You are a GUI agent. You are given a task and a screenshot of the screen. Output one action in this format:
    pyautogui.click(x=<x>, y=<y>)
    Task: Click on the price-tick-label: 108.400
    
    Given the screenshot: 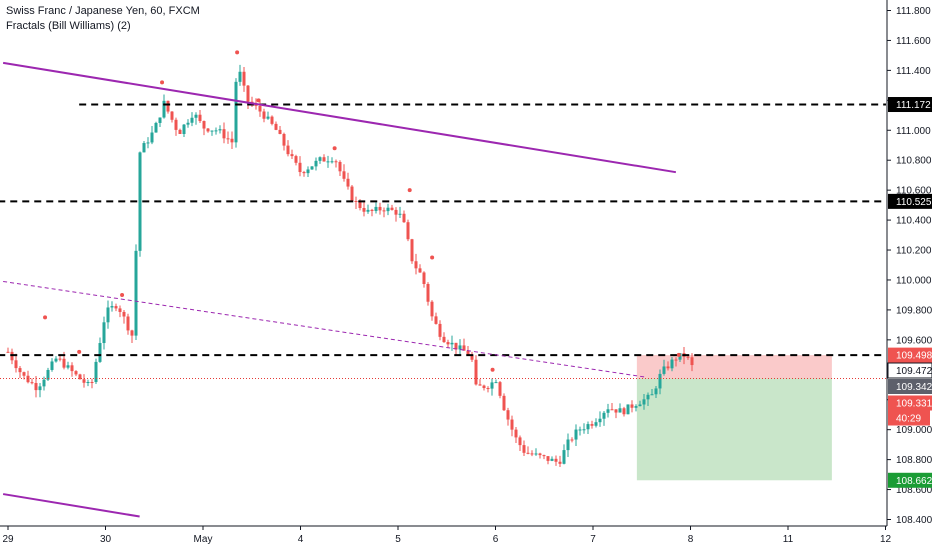 What is the action you would take?
    pyautogui.click(x=914, y=520)
    